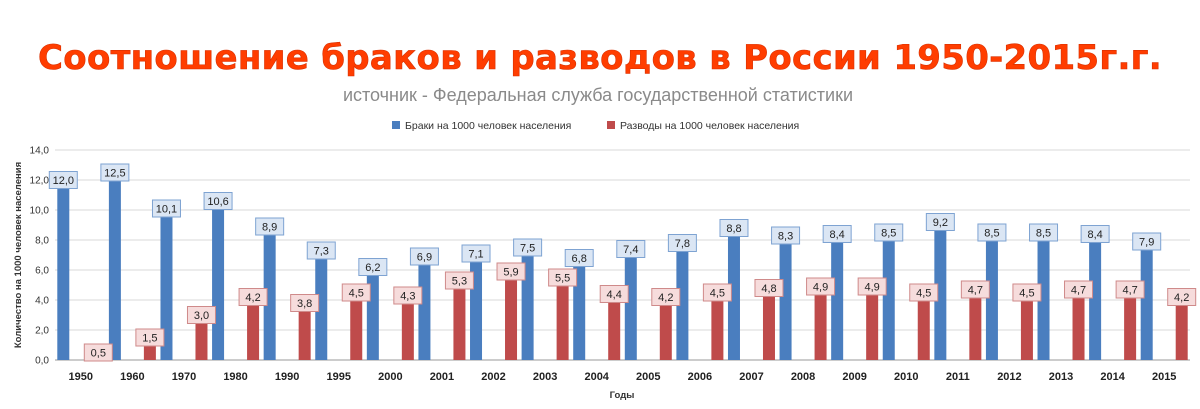 The width and height of the screenshot is (1200, 409). I want to click on x-tick-label: 2009, so click(854, 377).